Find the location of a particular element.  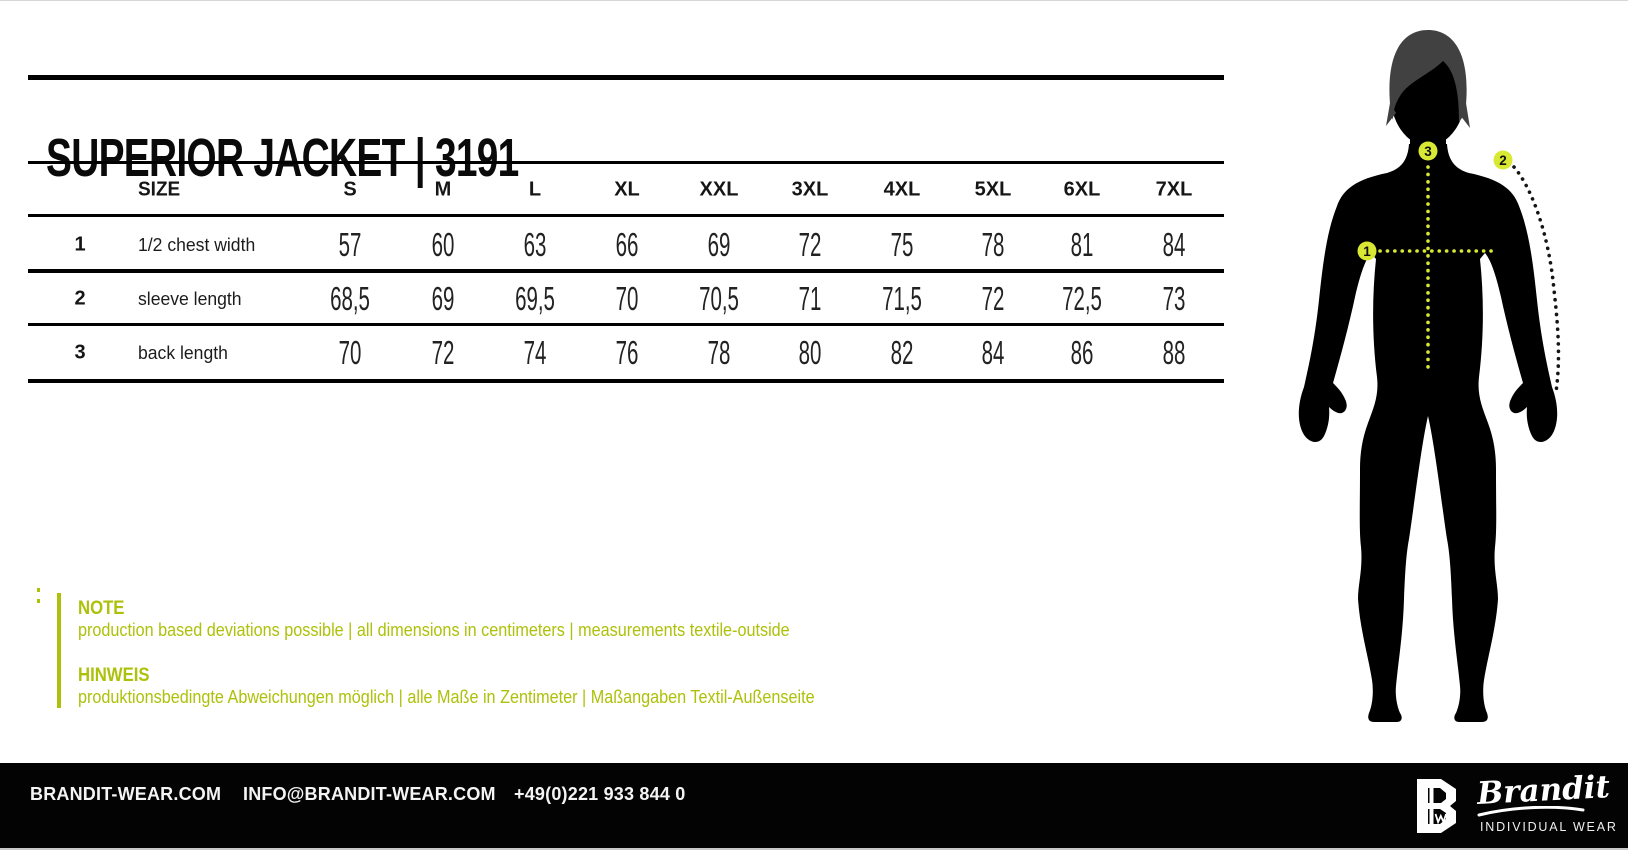

size-value-cell: 71,5 is located at coordinates (902, 298).